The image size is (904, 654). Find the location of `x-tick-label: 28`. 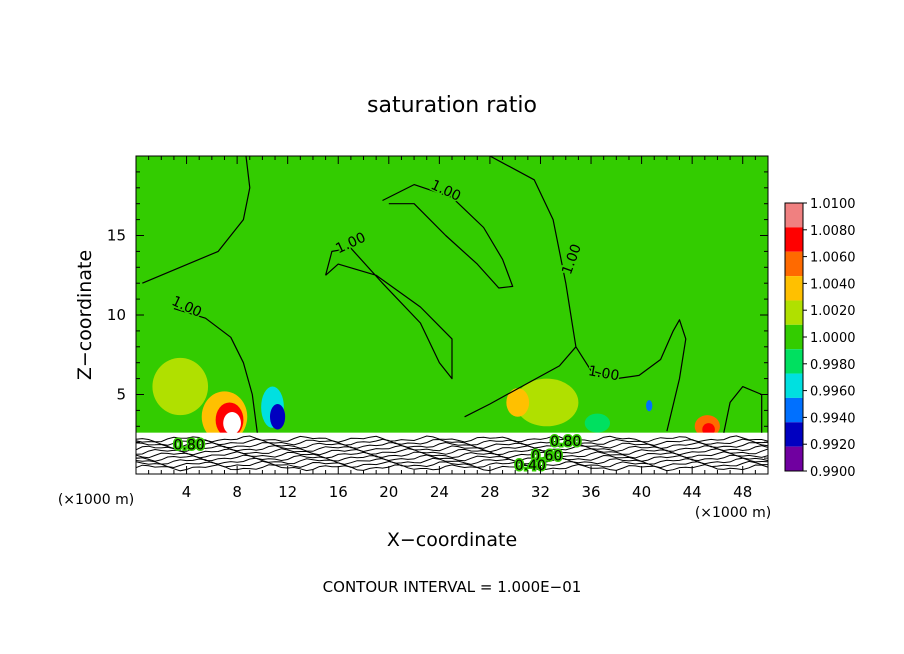

x-tick-label: 28 is located at coordinates (489, 492).